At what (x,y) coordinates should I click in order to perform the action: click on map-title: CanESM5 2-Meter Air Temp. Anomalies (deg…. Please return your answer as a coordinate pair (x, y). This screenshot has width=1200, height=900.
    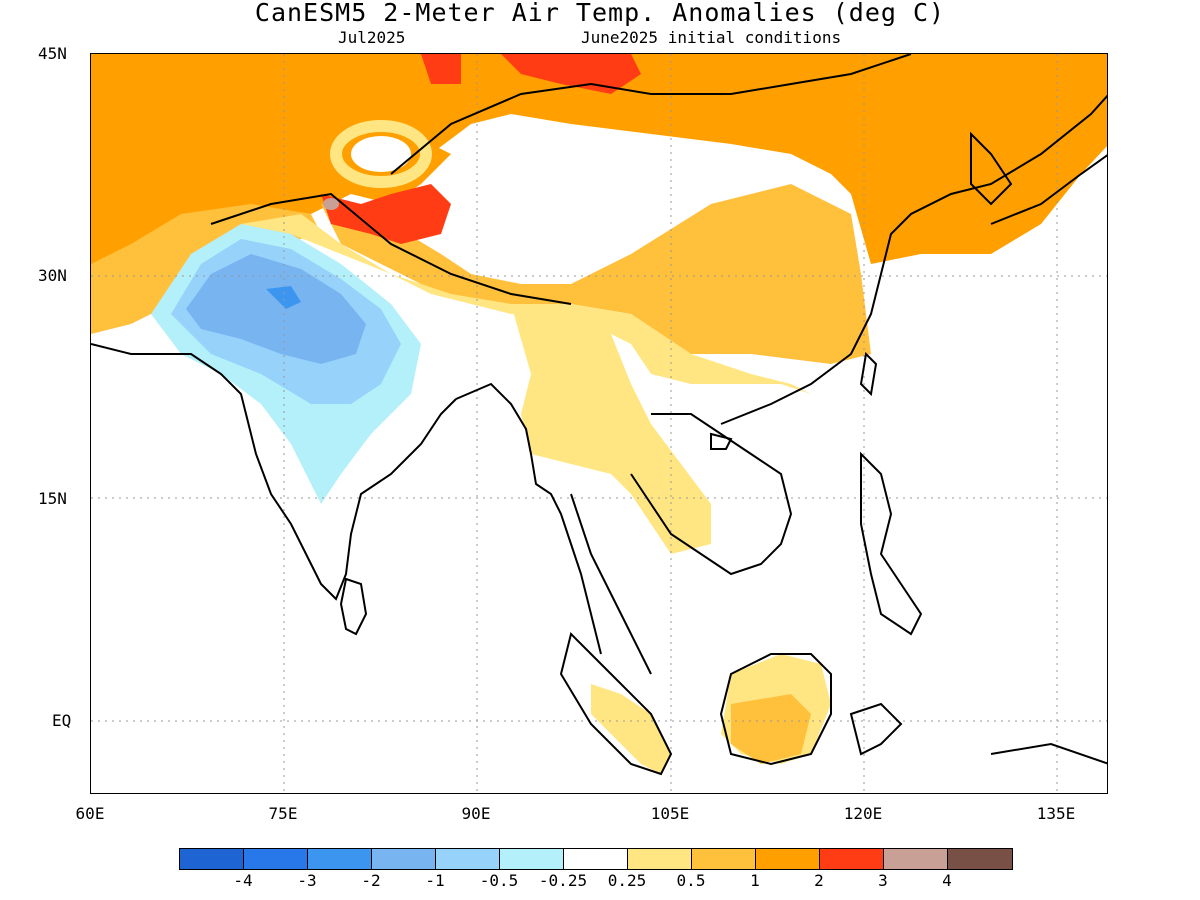
    Looking at the image, I should click on (600, 13).